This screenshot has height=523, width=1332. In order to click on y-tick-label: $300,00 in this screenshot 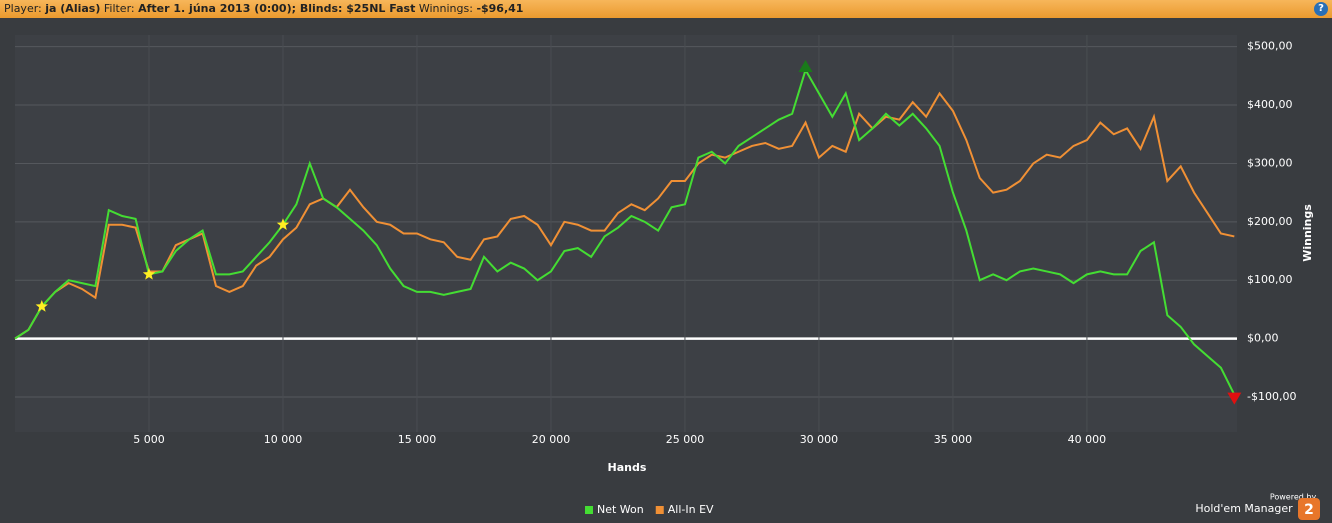, I will do `click(1270, 162)`.